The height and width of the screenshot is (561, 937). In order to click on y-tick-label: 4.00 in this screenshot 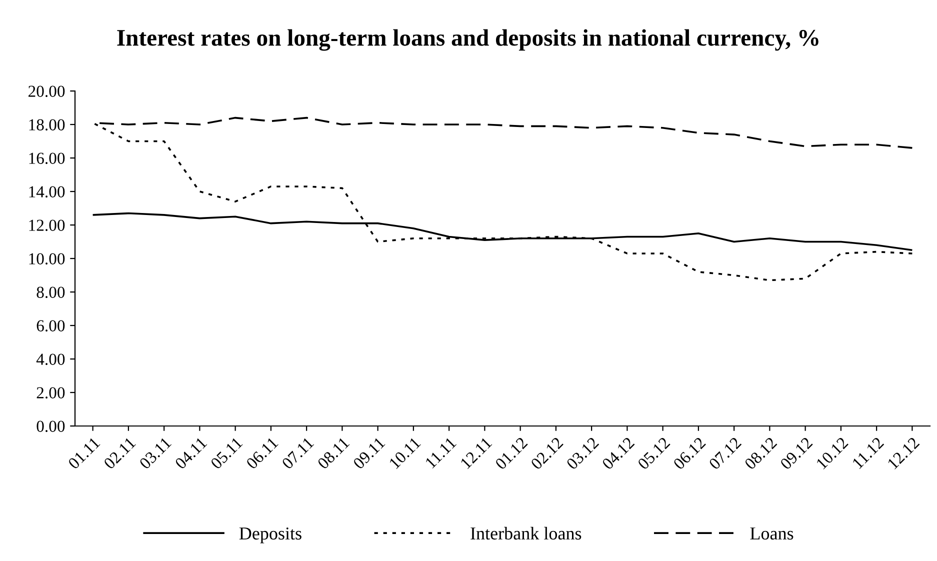, I will do `click(50, 360)`.